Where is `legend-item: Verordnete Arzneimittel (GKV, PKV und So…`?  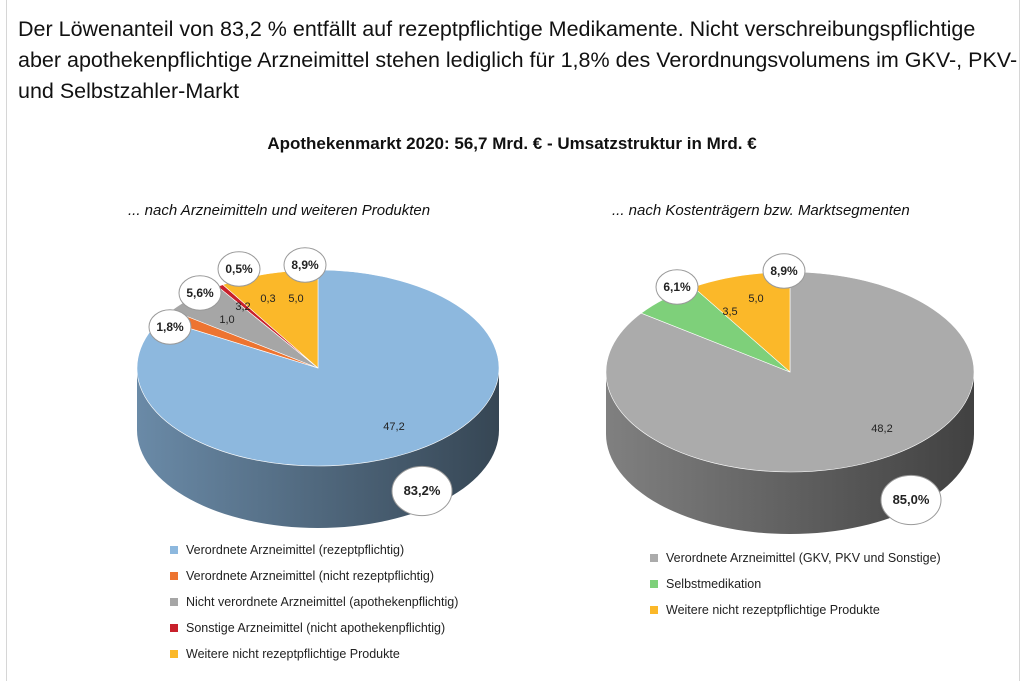
legend-item: Verordnete Arzneimittel (GKV, PKV und So… is located at coordinates (795, 558).